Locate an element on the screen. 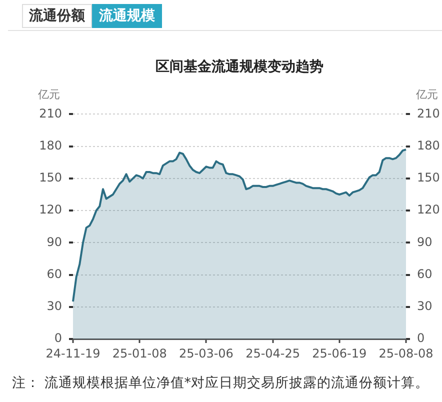 This screenshot has height=402, width=442. tab: 流通份额 is located at coordinates (57, 16).